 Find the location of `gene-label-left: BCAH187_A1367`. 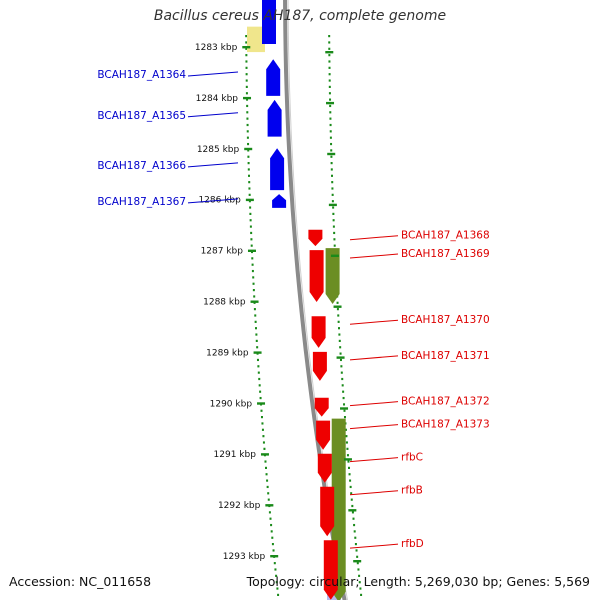

gene-label-left: BCAH187_A1367 is located at coordinates (141, 202).